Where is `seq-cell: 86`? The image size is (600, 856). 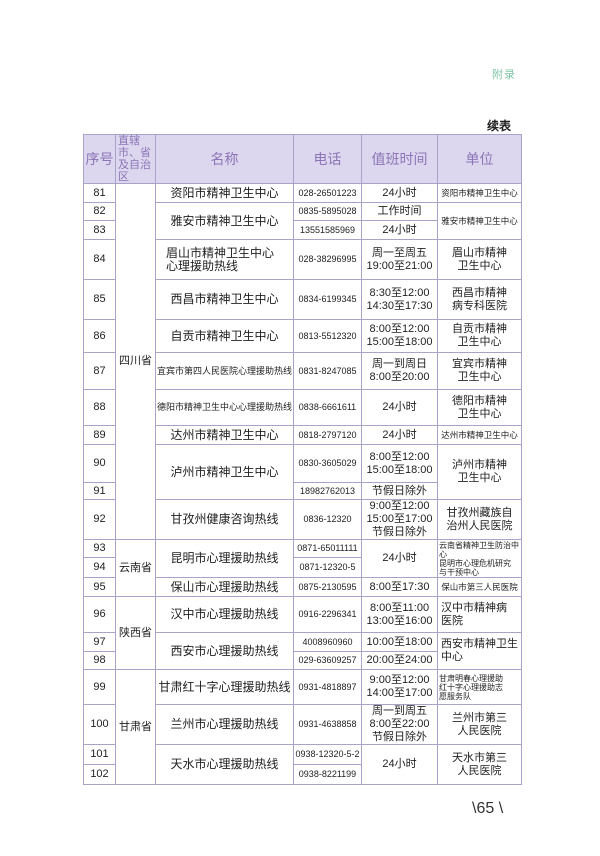 seq-cell: 86 is located at coordinates (99, 336).